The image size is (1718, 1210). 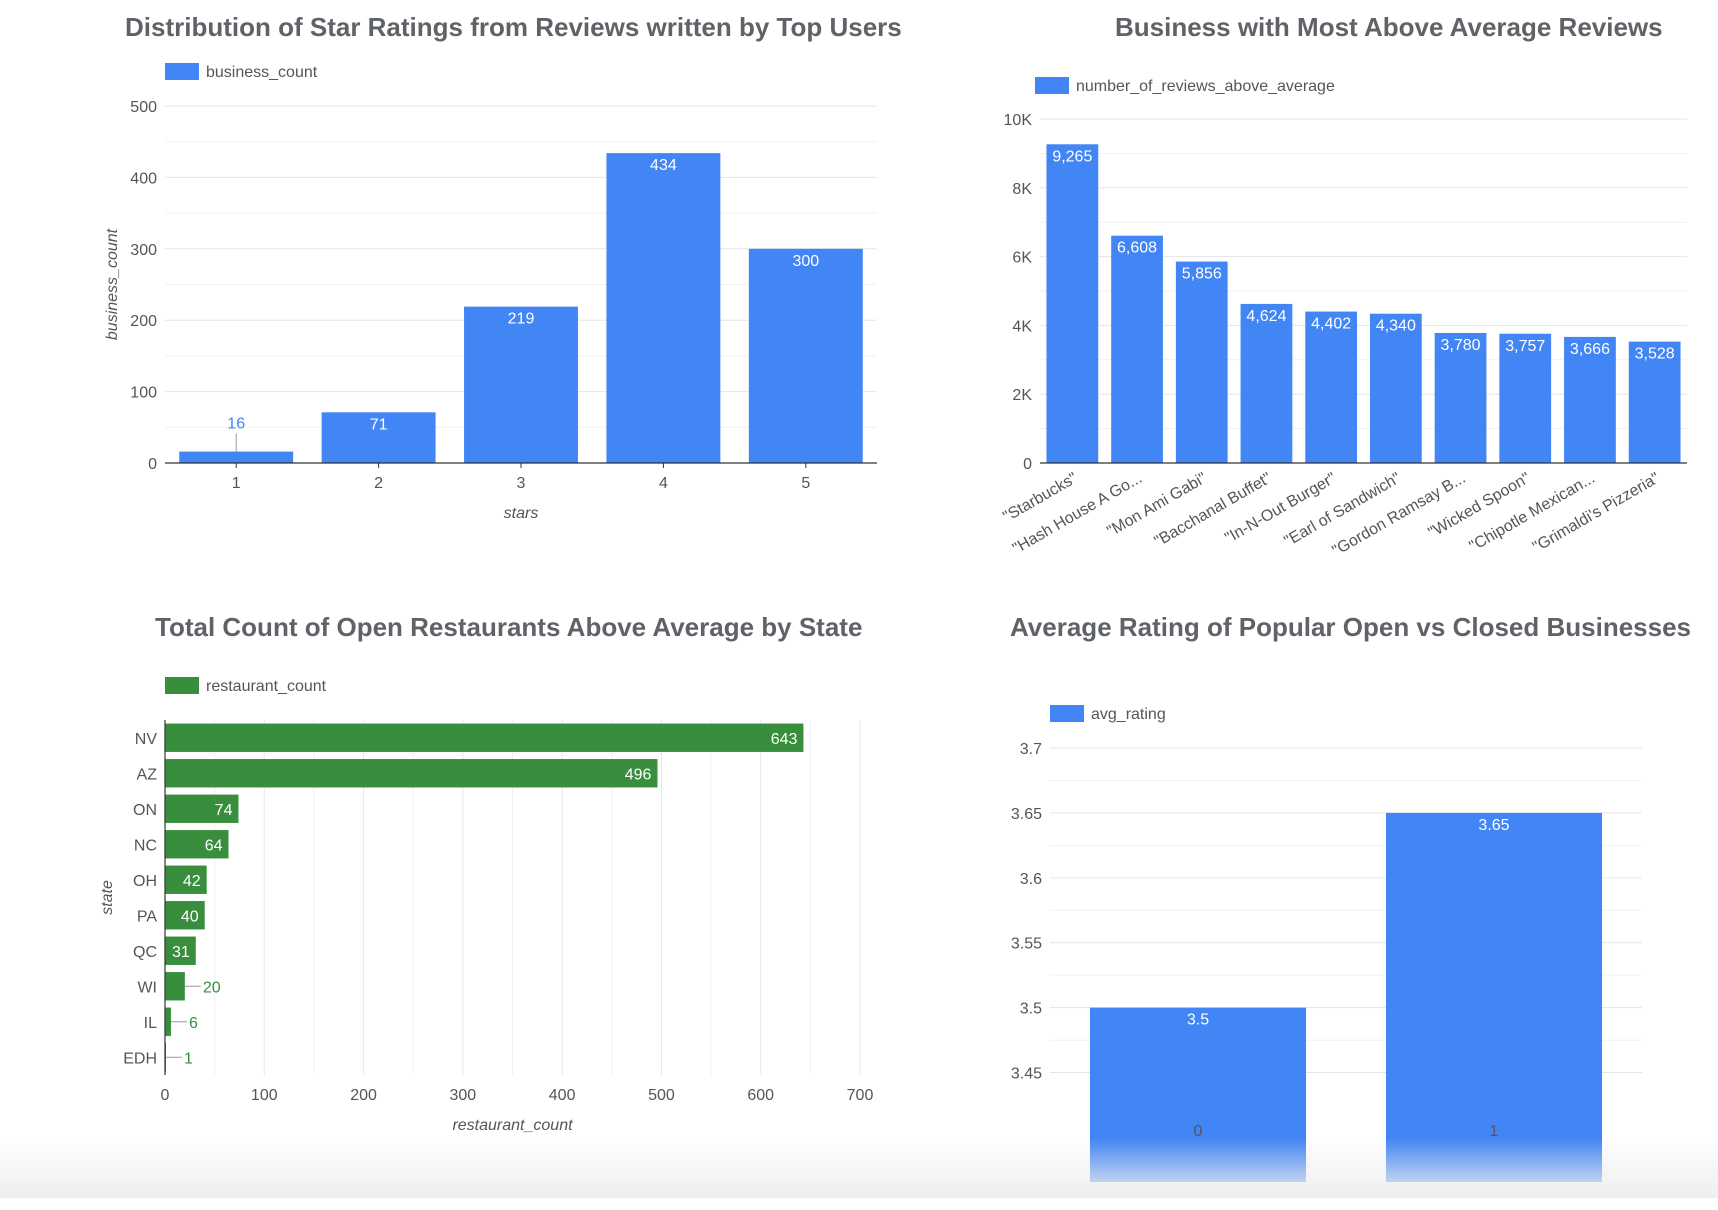 What do you see at coordinates (214, 845) in the screenshot?
I see `data-label: 64` at bounding box center [214, 845].